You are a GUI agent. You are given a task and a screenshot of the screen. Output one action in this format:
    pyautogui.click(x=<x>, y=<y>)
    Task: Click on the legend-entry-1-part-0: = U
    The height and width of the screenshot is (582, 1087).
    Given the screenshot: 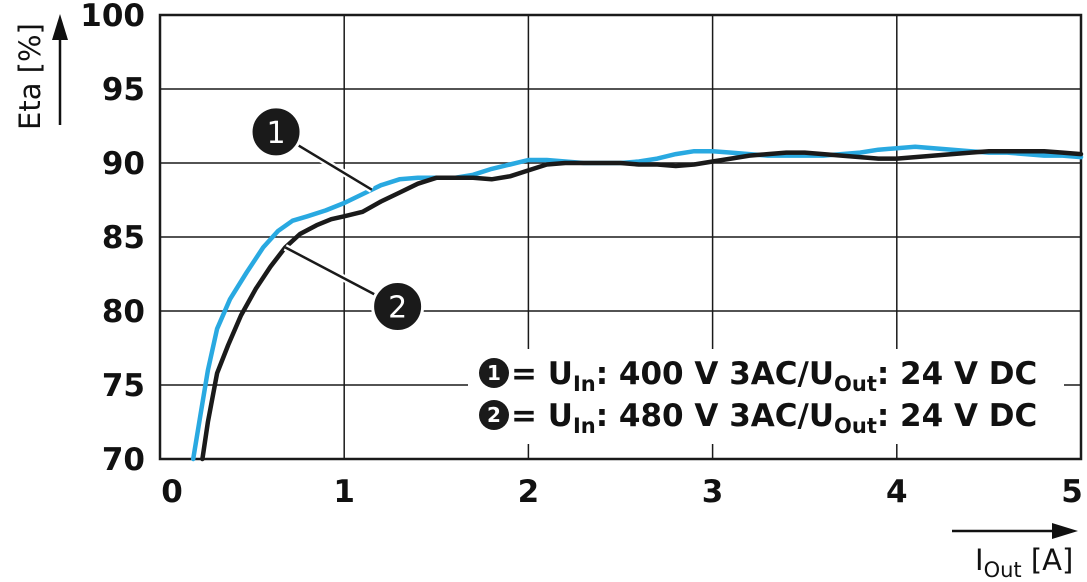 What is the action you would take?
    pyautogui.click(x=542, y=374)
    